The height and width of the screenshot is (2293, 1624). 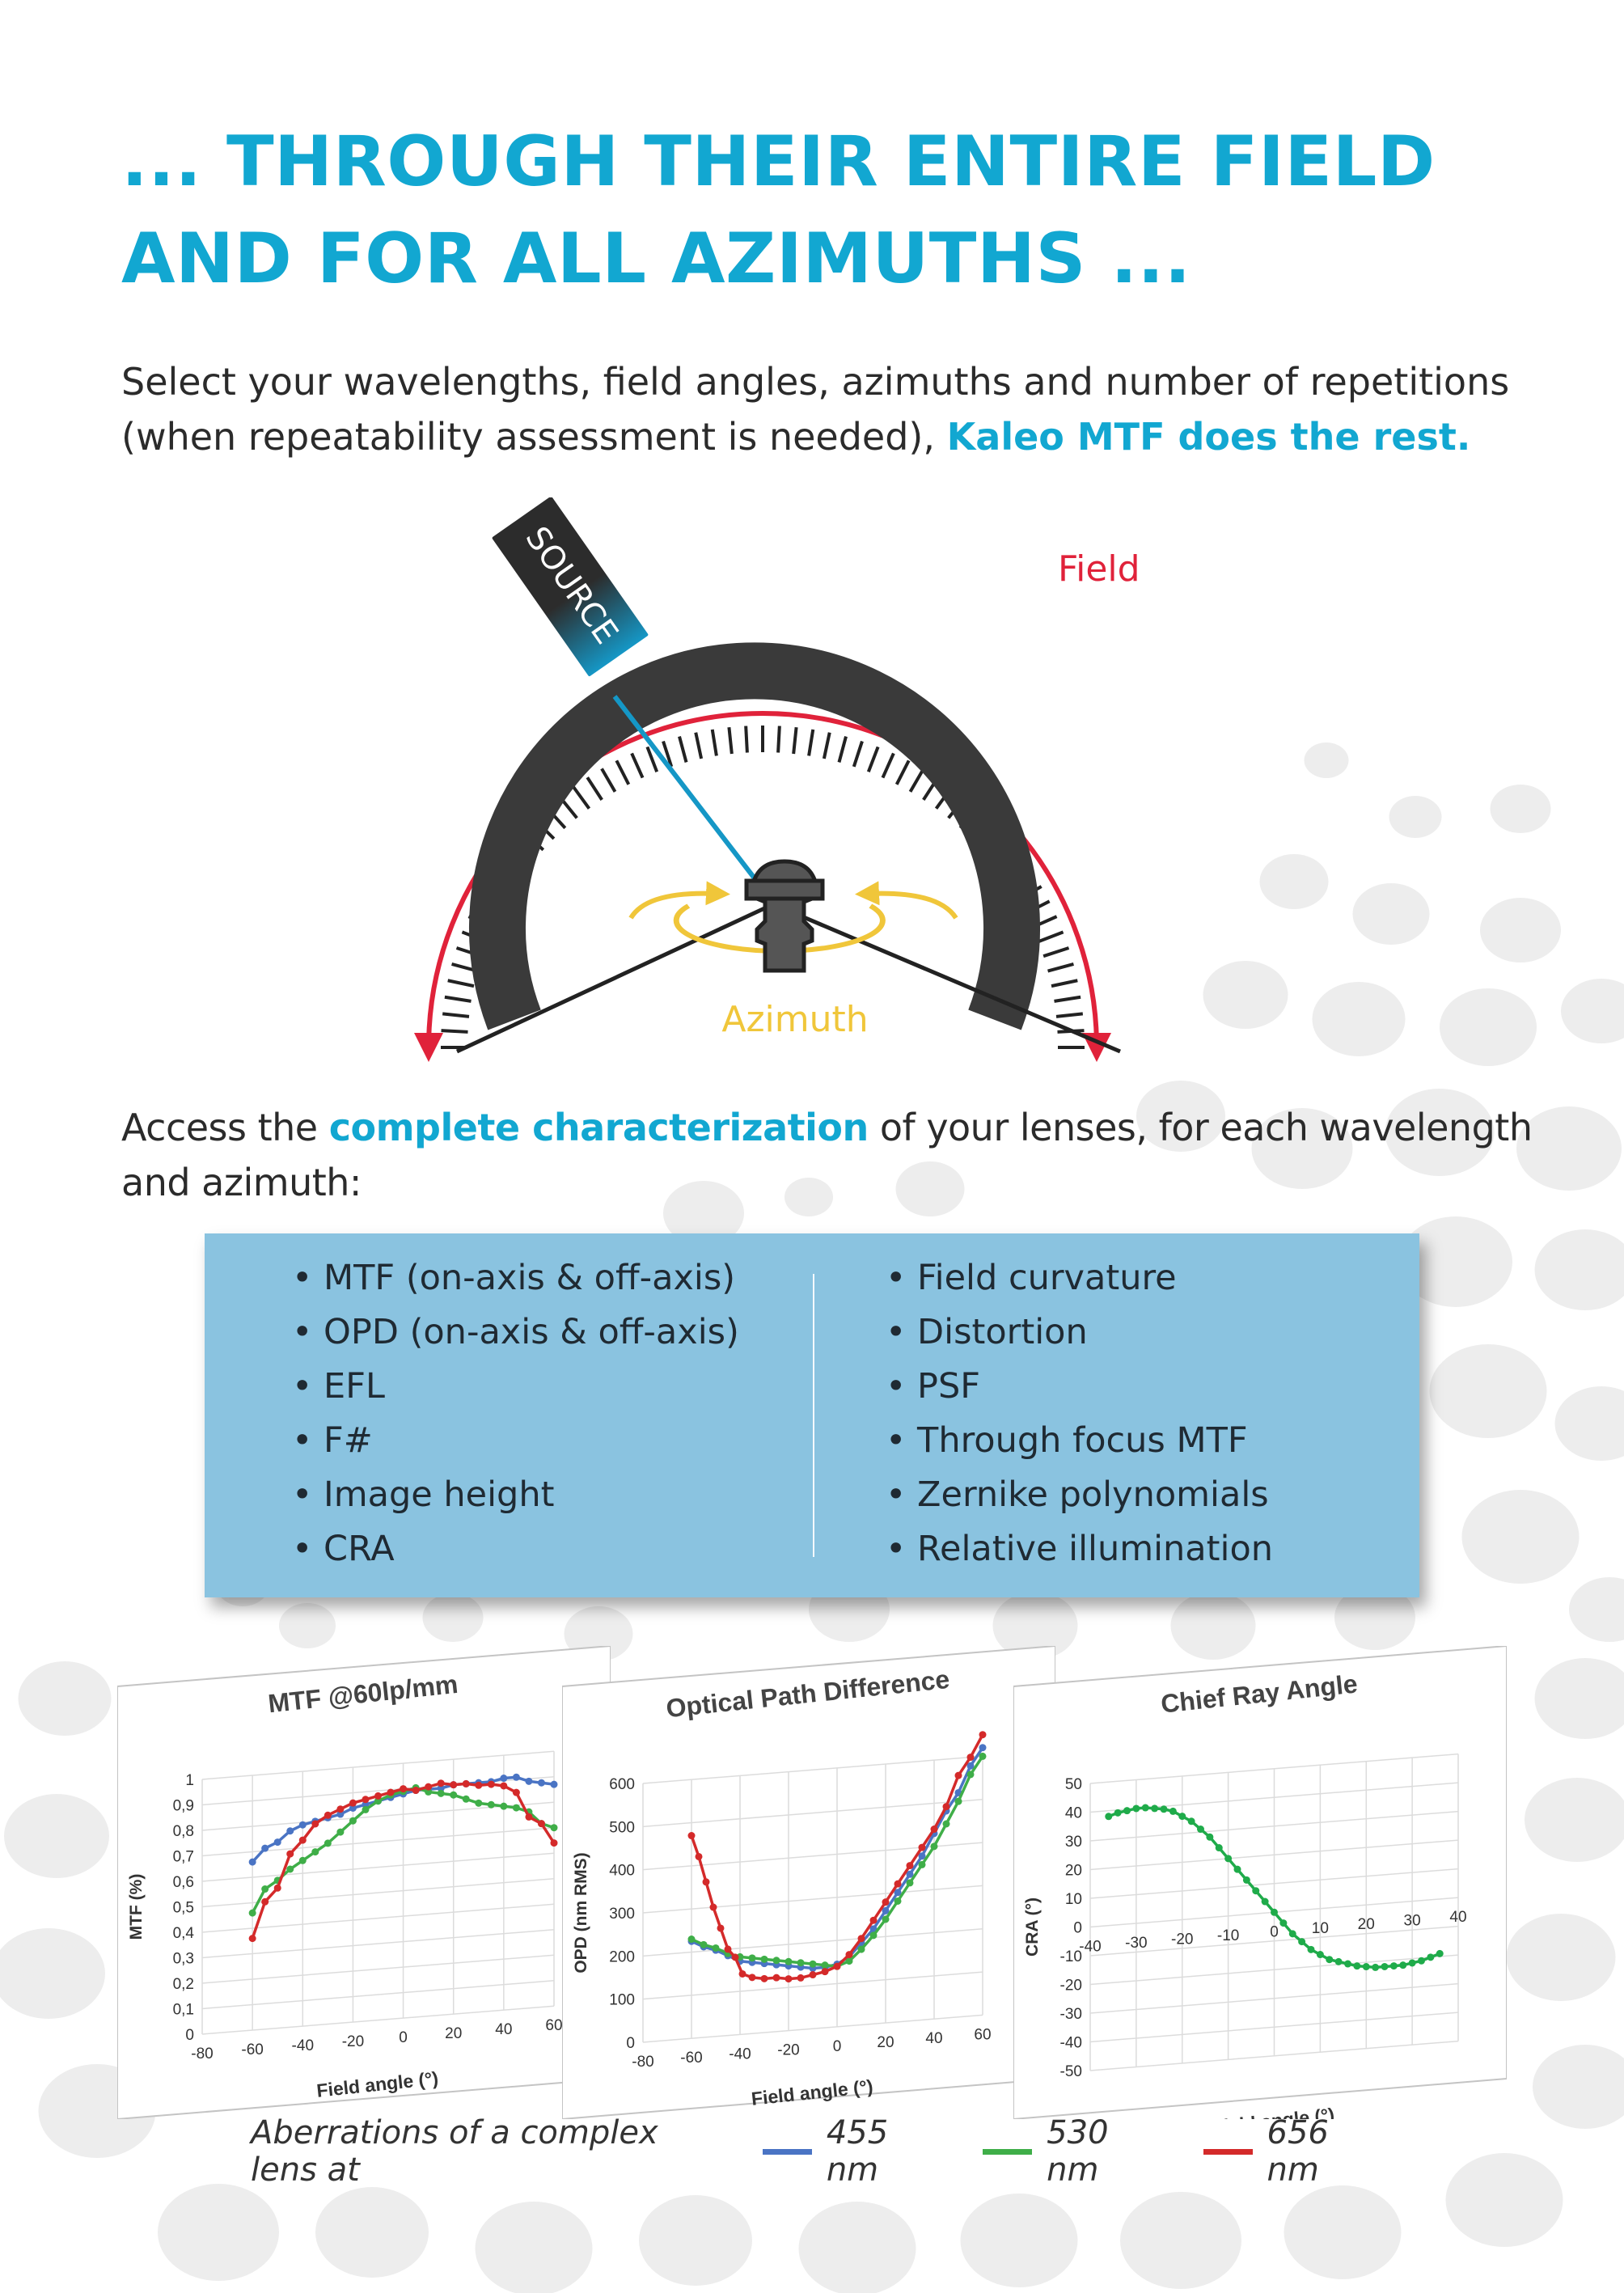 What do you see at coordinates (183, 1806) in the screenshot?
I see `y-tick-label: 0,9` at bounding box center [183, 1806].